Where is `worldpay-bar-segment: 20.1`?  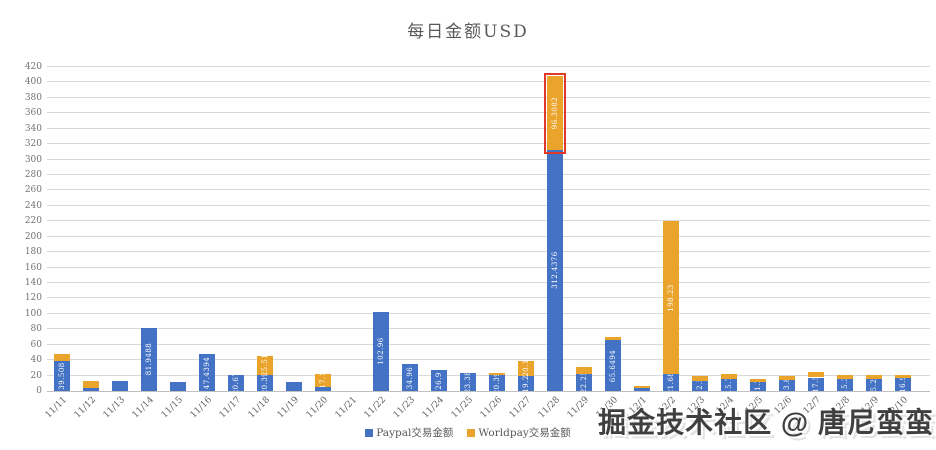
worldpay-bar-segment: 20.1 is located at coordinates (525, 368).